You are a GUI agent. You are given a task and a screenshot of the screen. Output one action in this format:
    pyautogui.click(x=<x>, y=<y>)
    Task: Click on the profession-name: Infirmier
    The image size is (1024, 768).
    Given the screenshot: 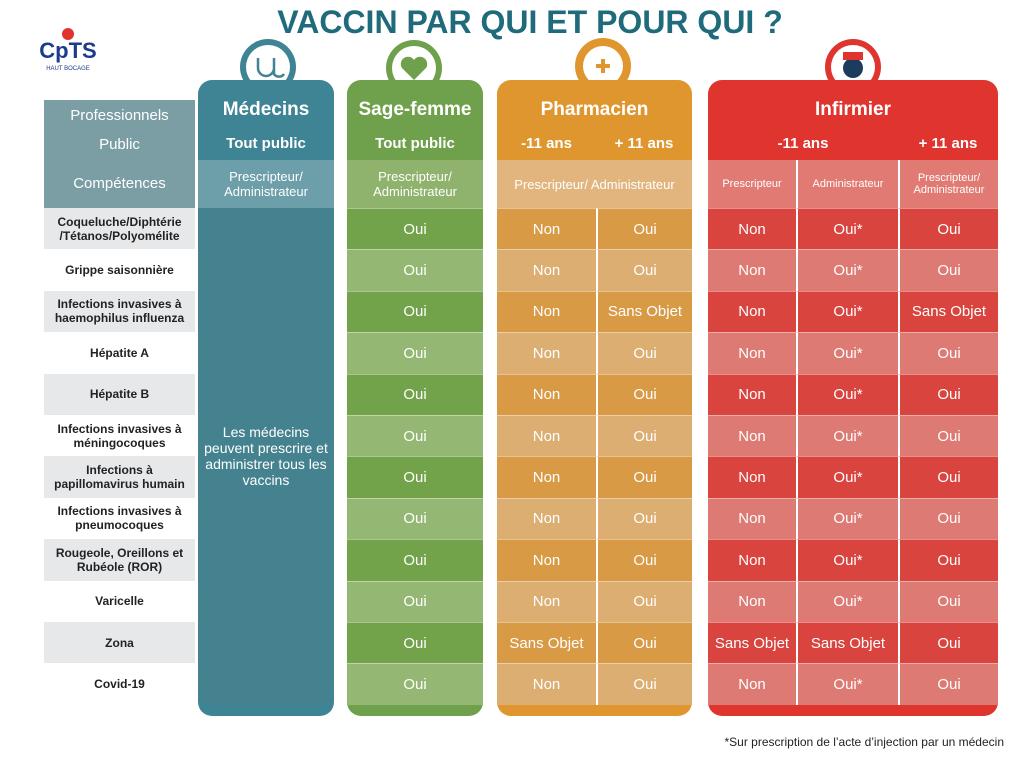 What is the action you would take?
    pyautogui.click(x=853, y=109)
    